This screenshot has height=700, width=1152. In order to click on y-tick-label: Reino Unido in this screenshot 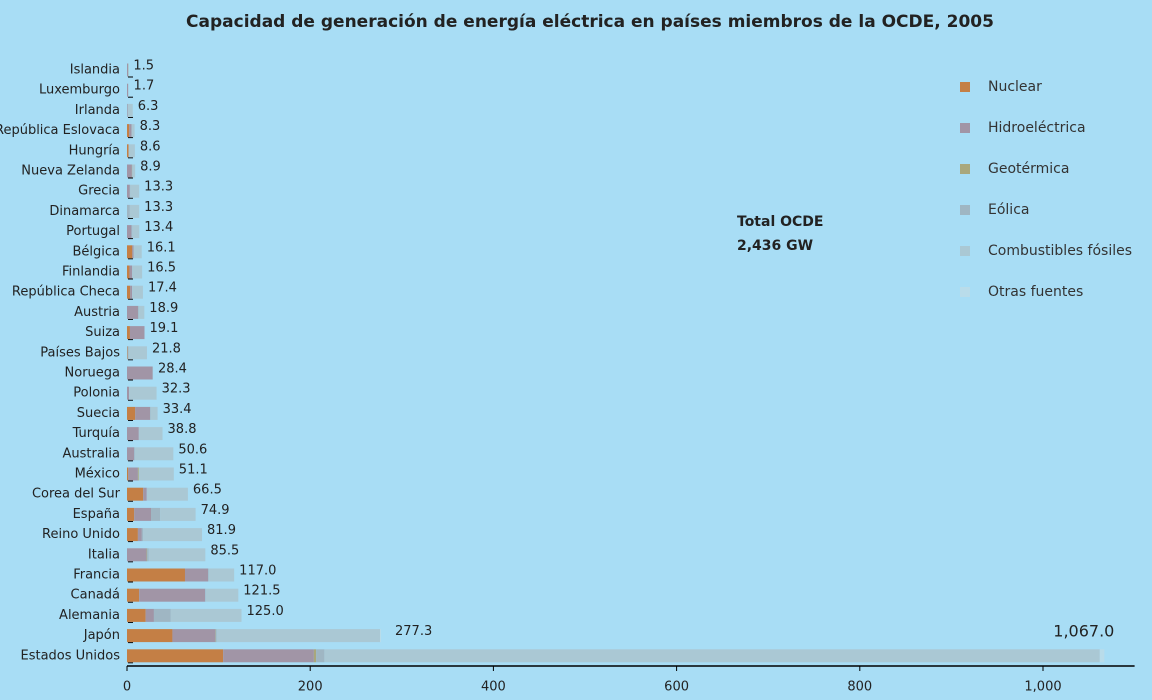, I will do `click(81, 534)`.